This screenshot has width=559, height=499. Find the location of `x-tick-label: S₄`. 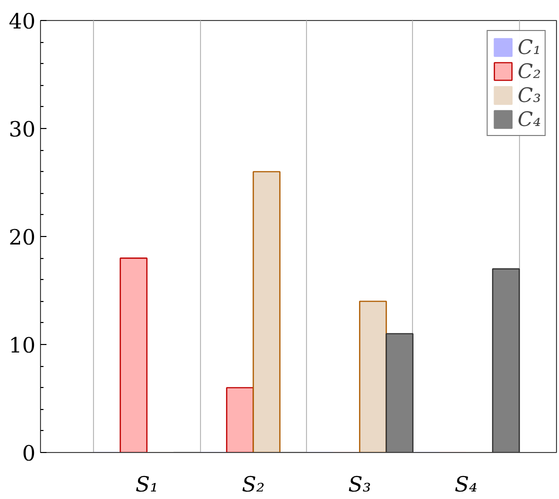

x-tick-label: S₄ is located at coordinates (466, 484).